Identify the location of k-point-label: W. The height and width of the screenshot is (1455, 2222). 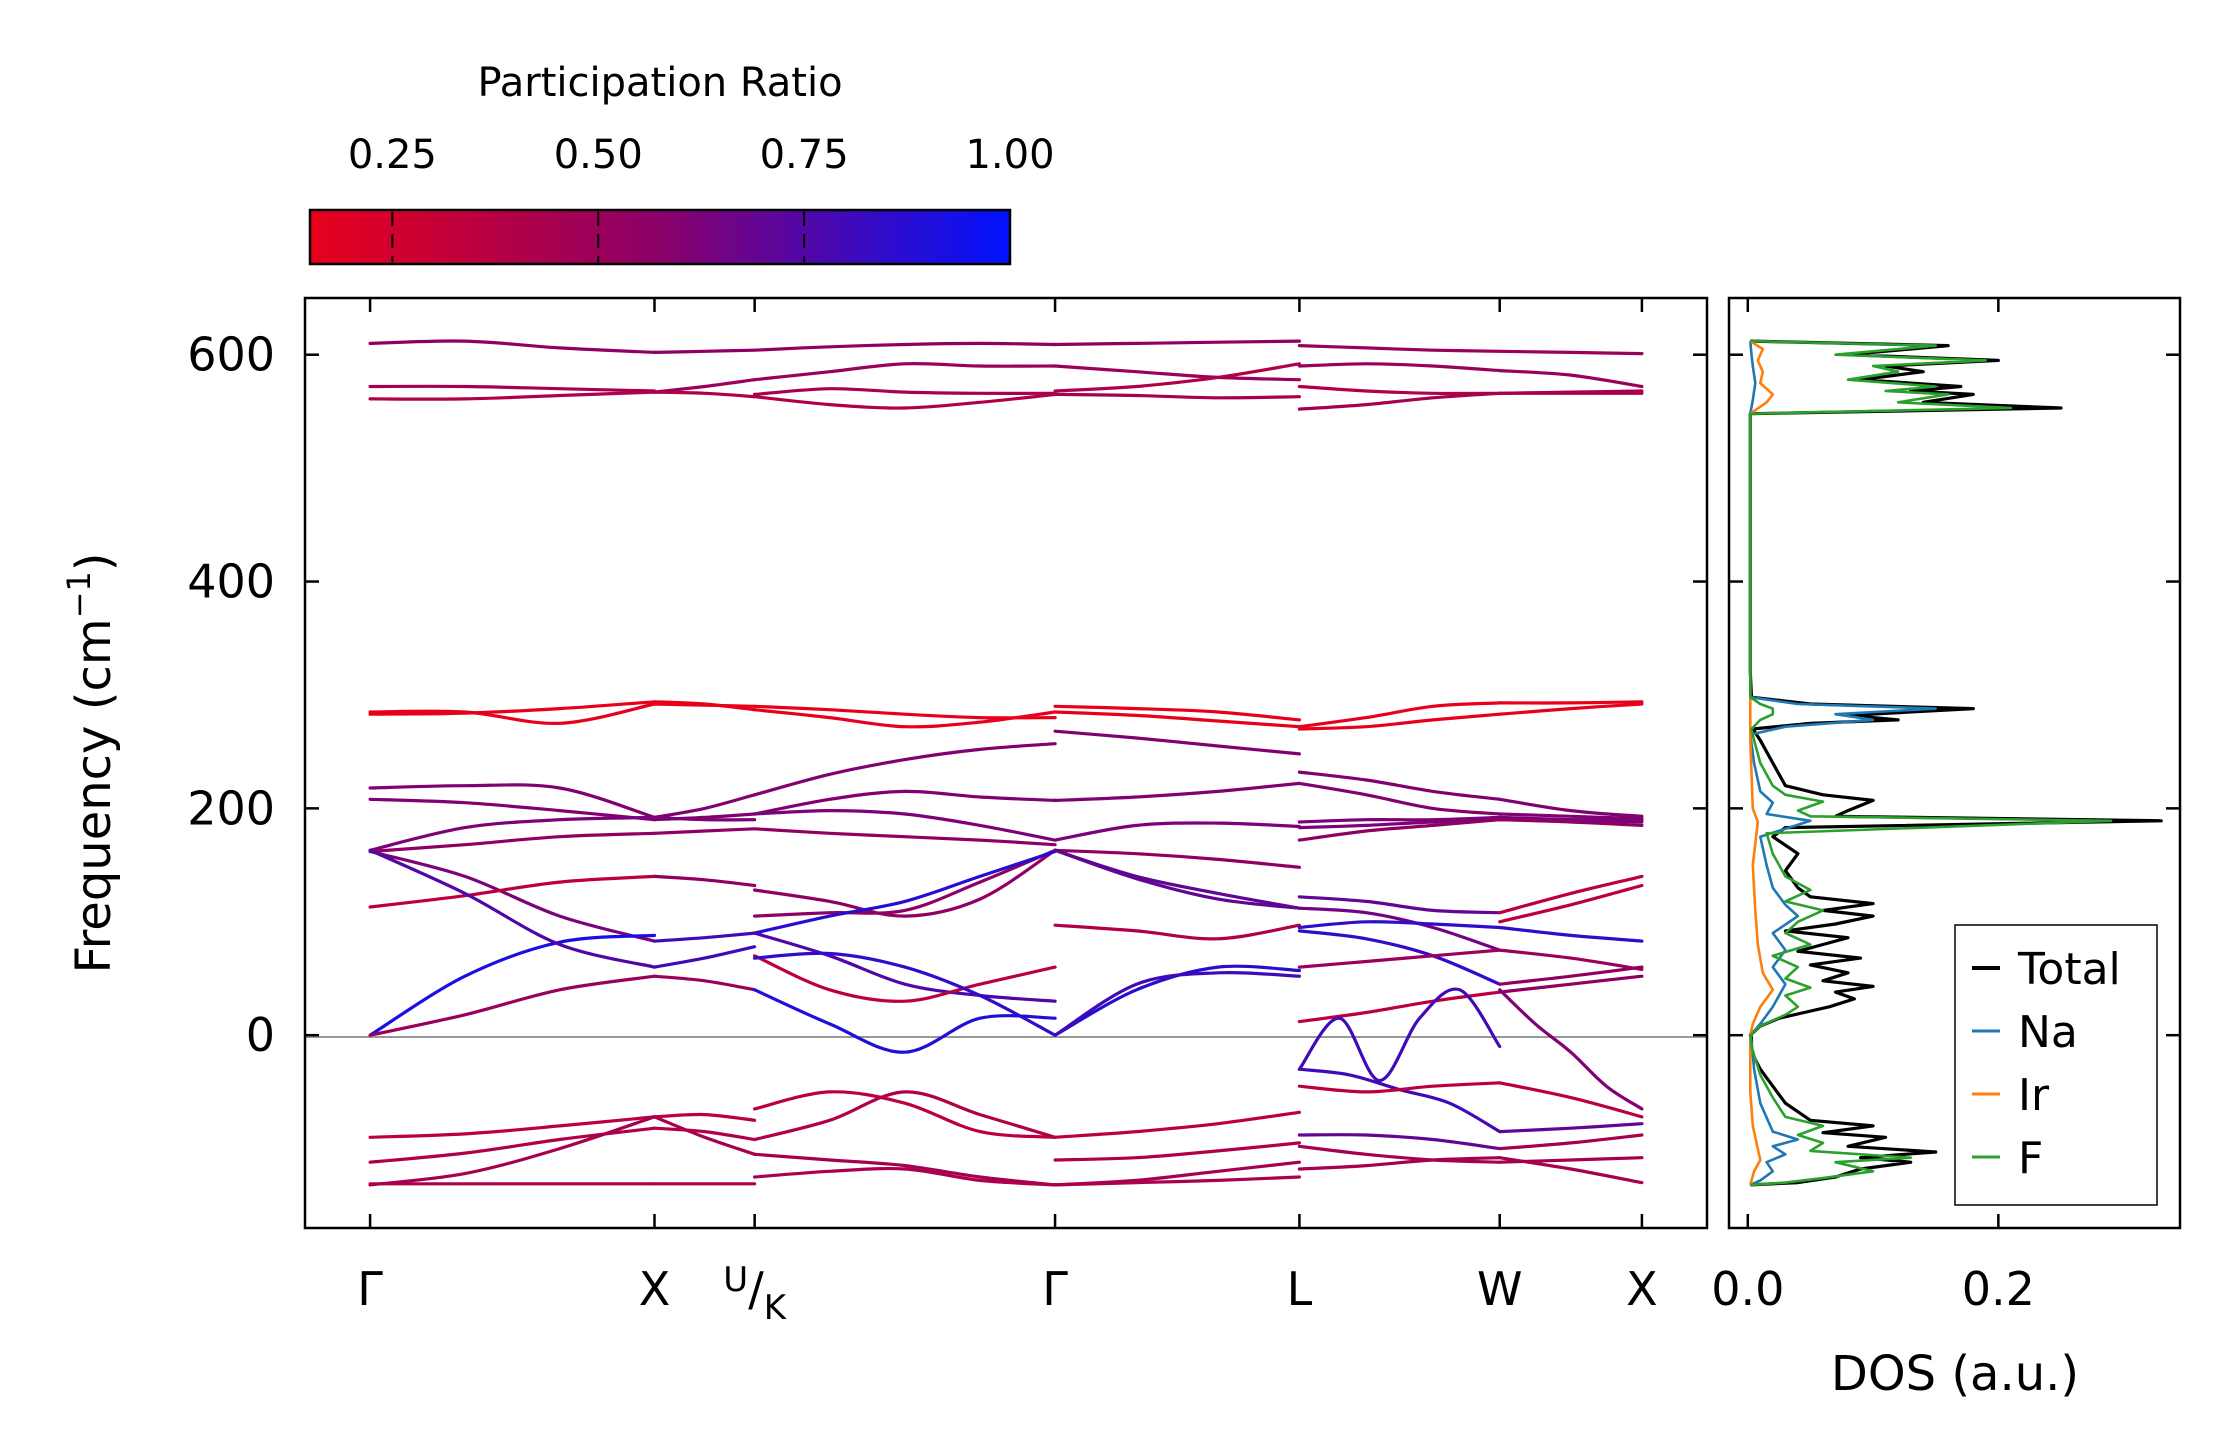
(1499, 1289).